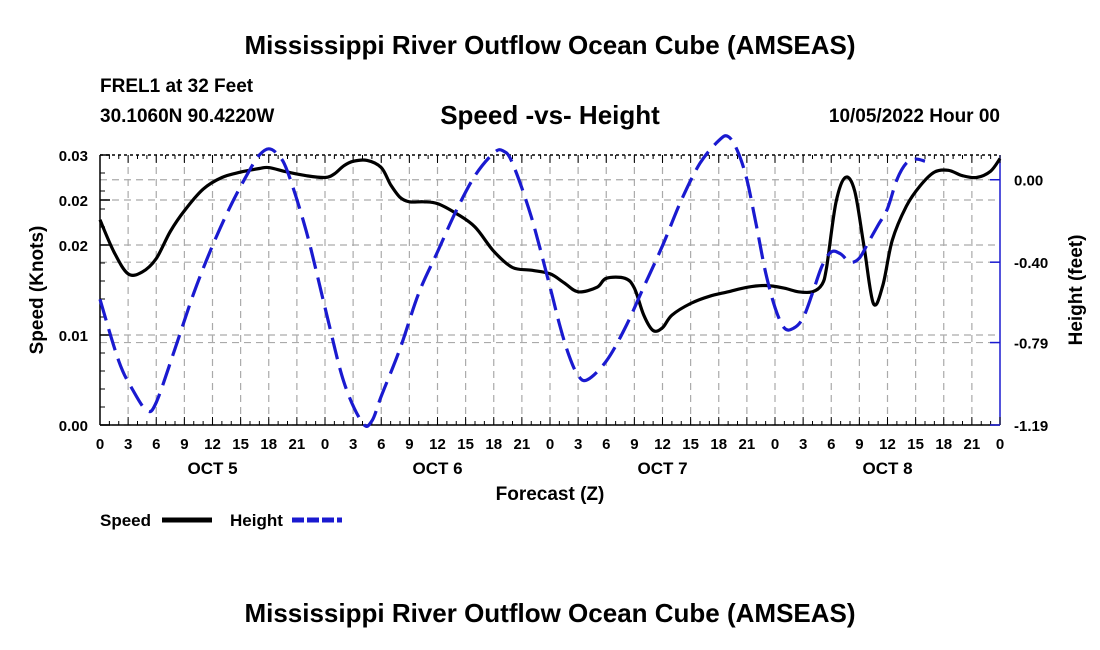  Describe the element at coordinates (1031, 263) in the screenshot. I see `y2-tick-label: -0.40` at that location.